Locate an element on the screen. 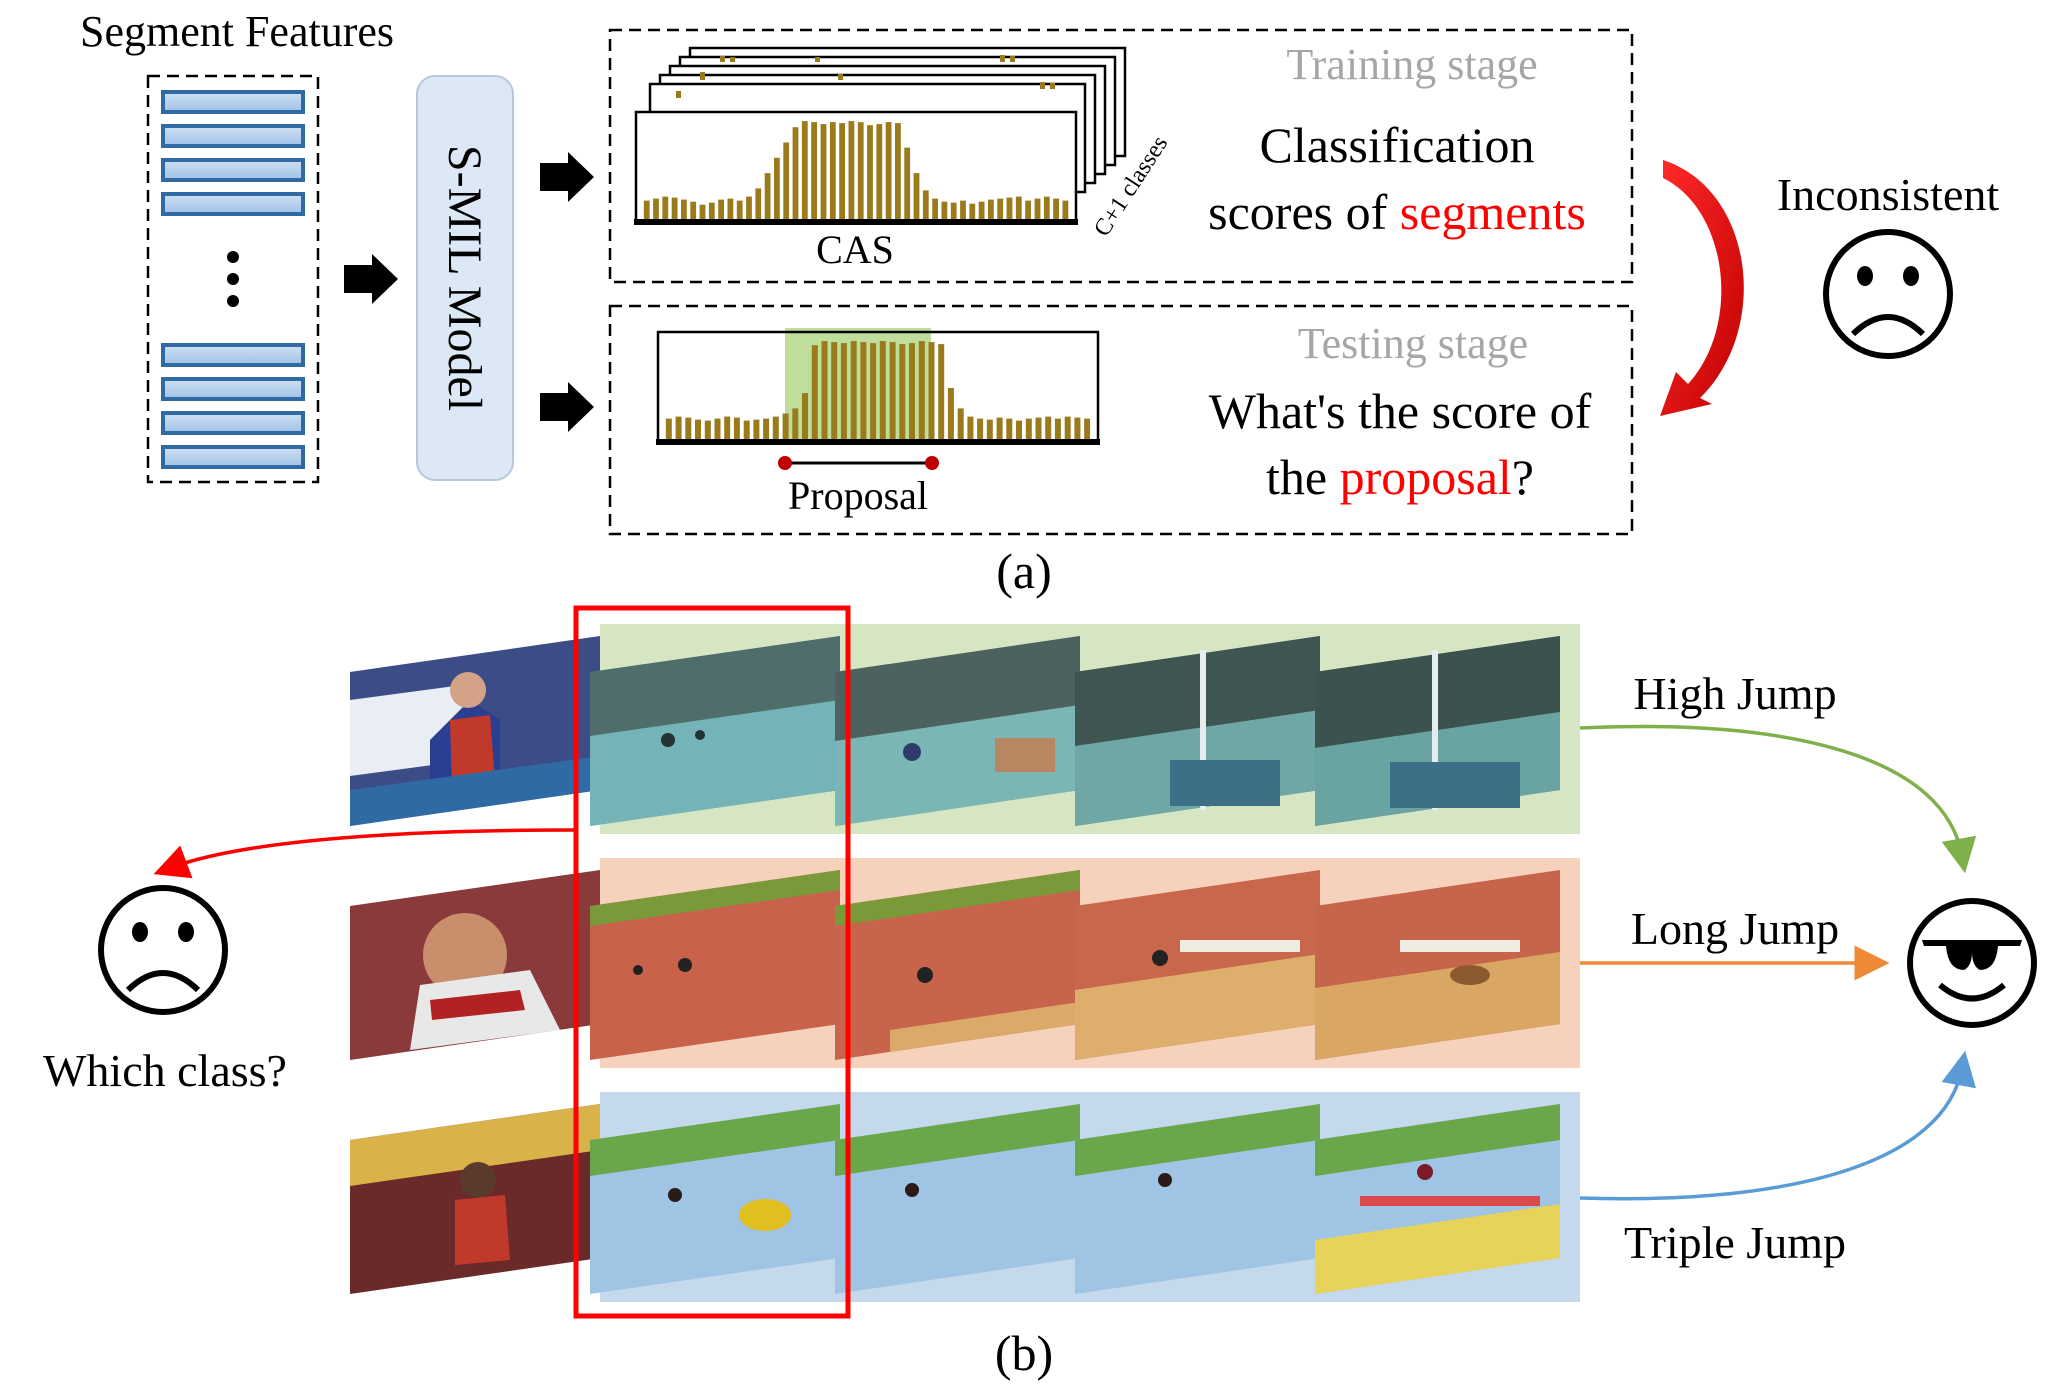 The width and height of the screenshot is (2049, 1388). s-mil-model-box is located at coordinates (465, 278).